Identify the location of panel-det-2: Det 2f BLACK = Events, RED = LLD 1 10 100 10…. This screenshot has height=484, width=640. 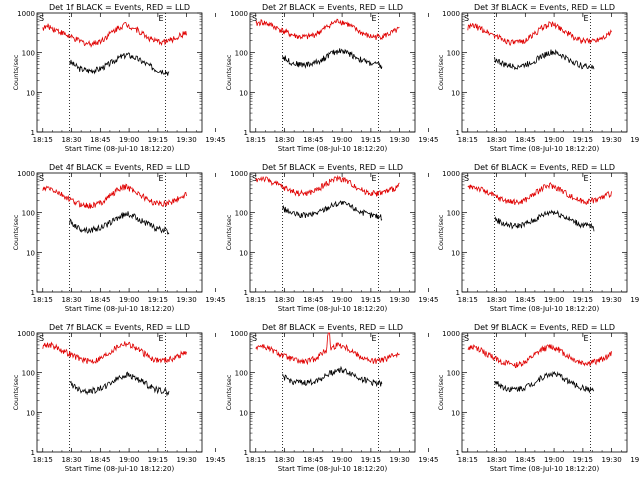
(332, 78).